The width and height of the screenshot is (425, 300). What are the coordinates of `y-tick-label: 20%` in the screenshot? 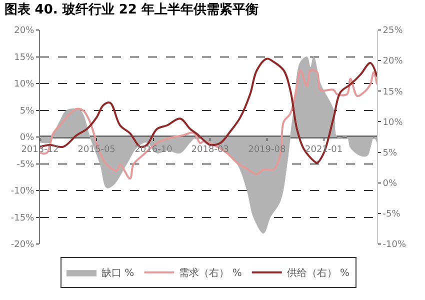 It's located at (24, 31).